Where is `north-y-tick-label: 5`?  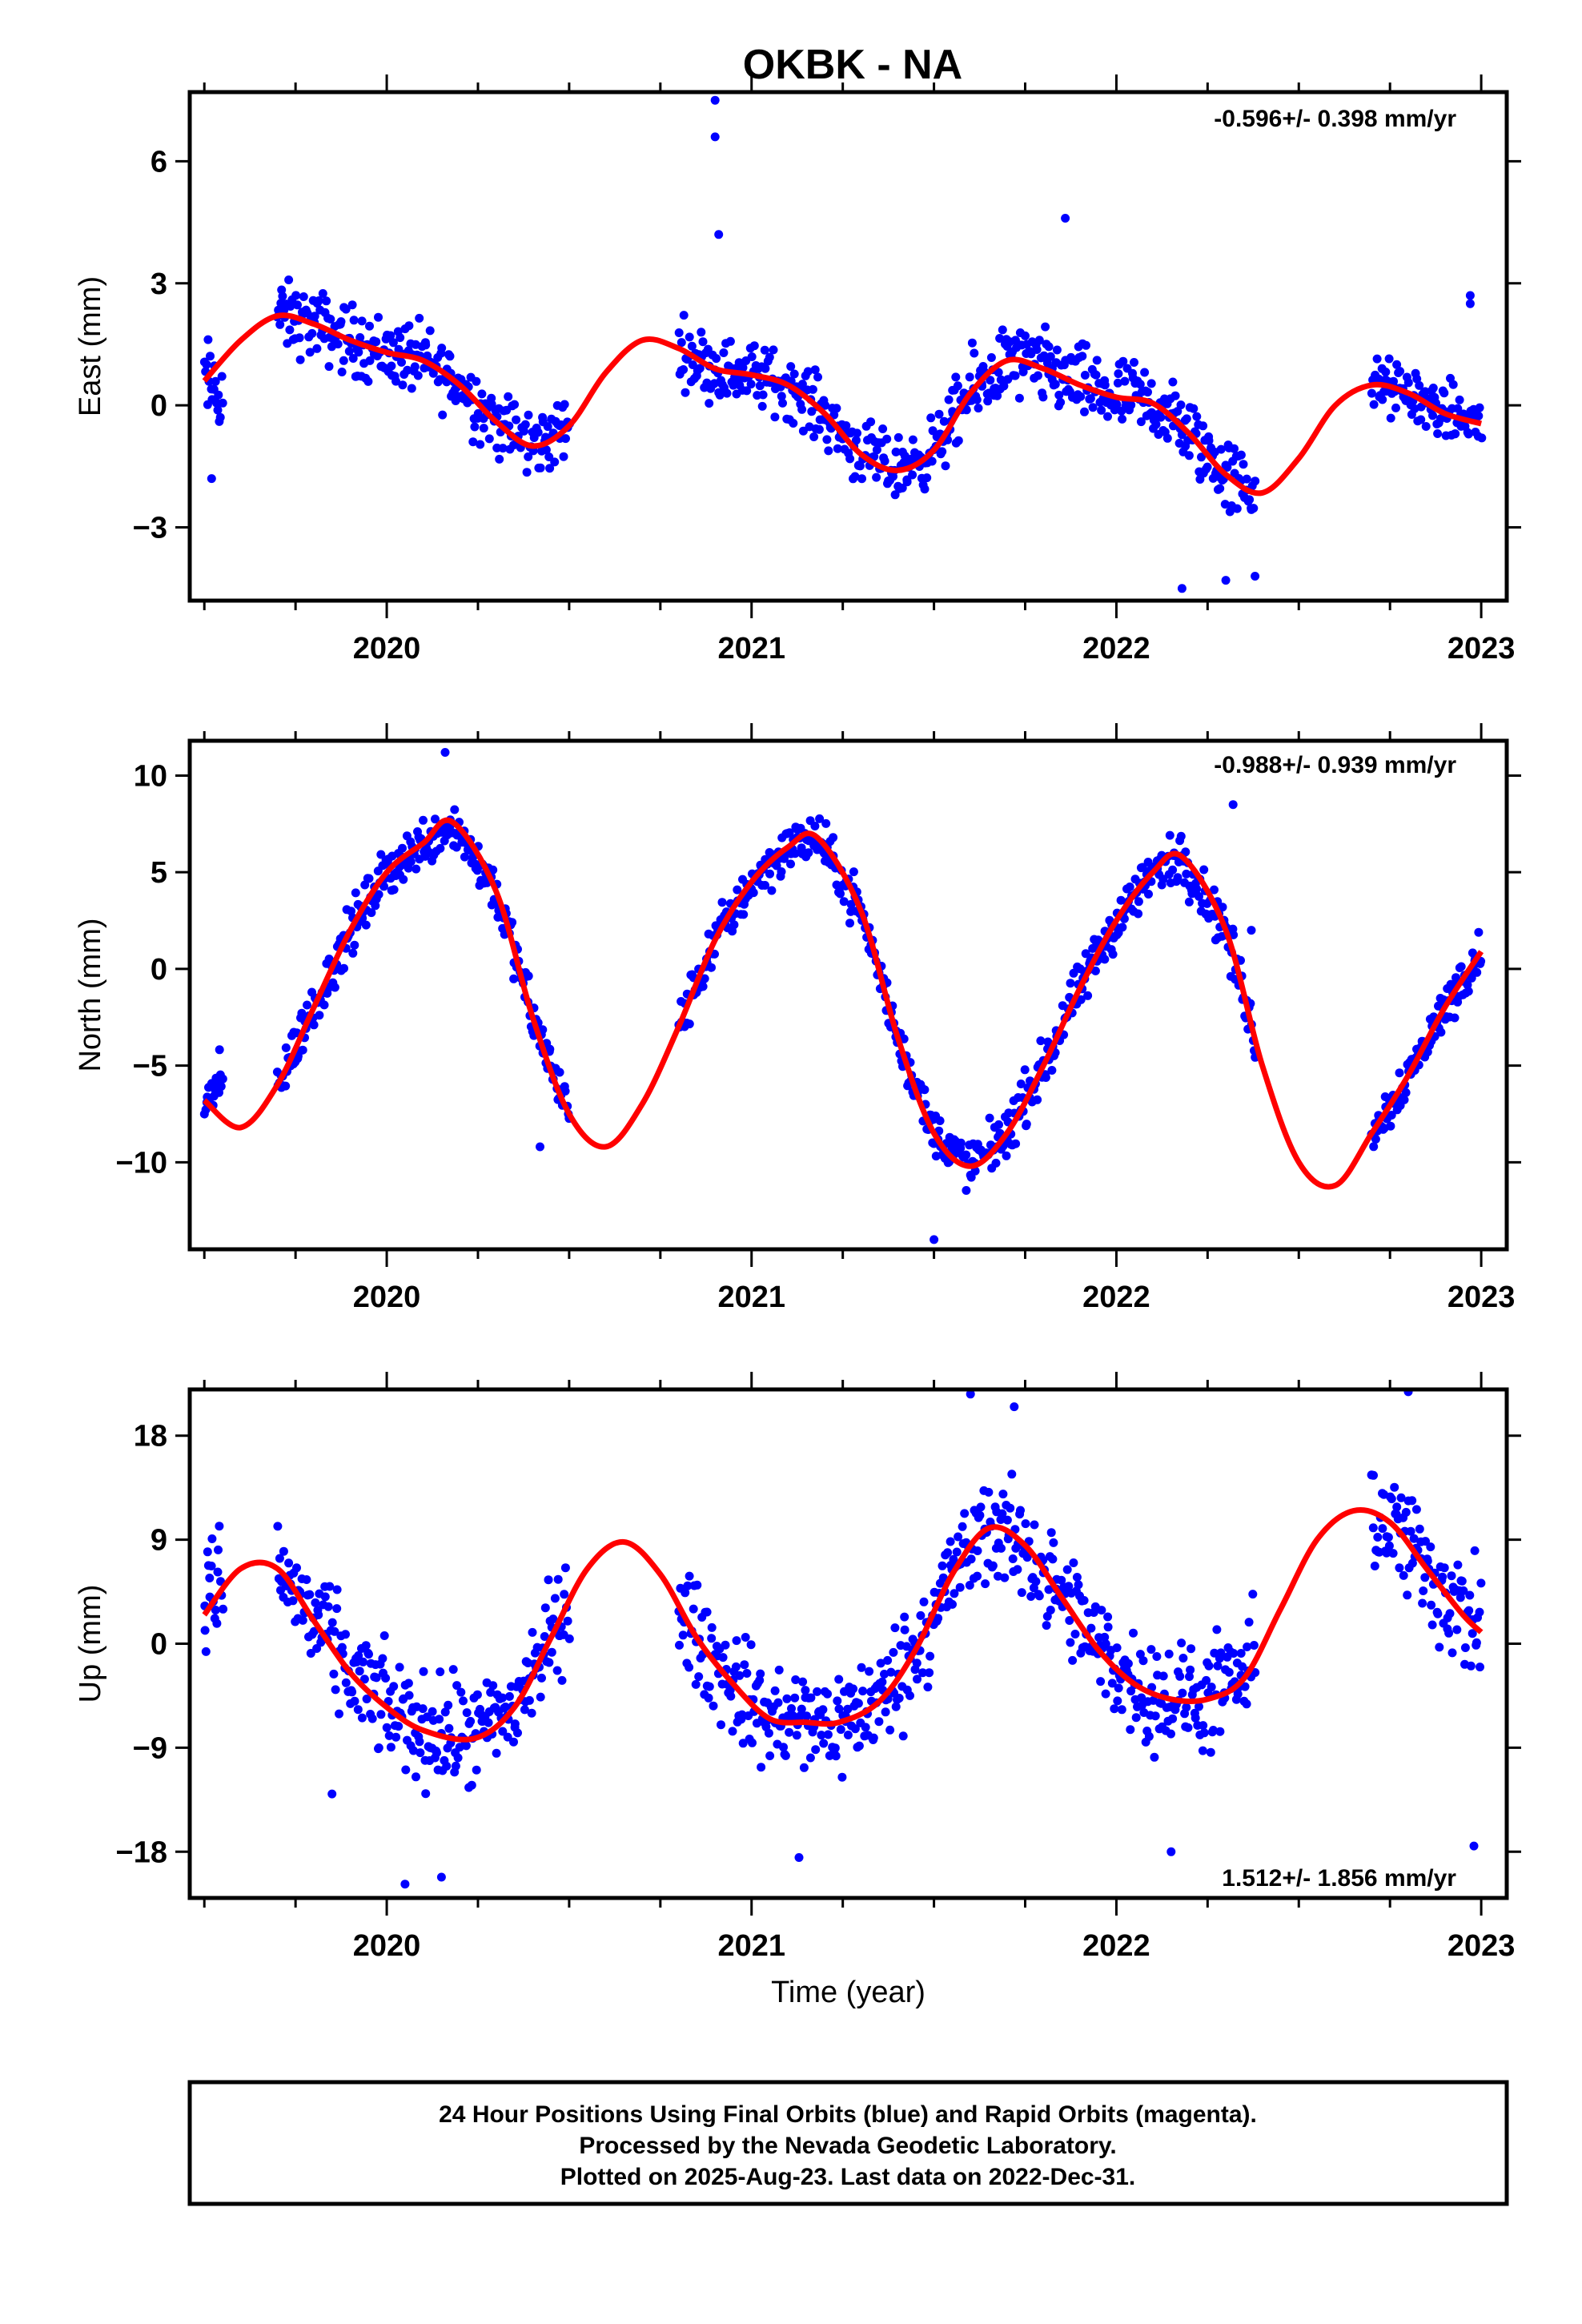
north-y-tick-label: 5 is located at coordinates (159, 873).